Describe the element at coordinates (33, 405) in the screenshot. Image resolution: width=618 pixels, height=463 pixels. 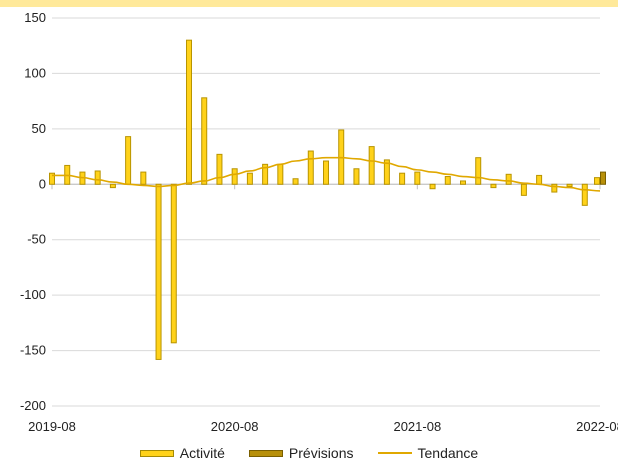
I see `y-tick-label: -200` at that location.